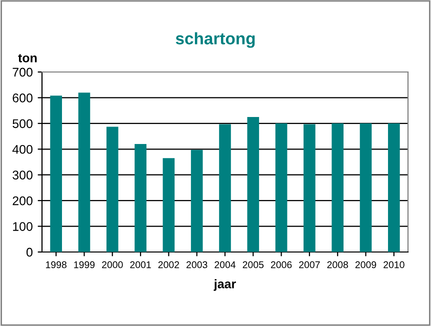  I want to click on y-tick-label: 600, so click(22, 98).